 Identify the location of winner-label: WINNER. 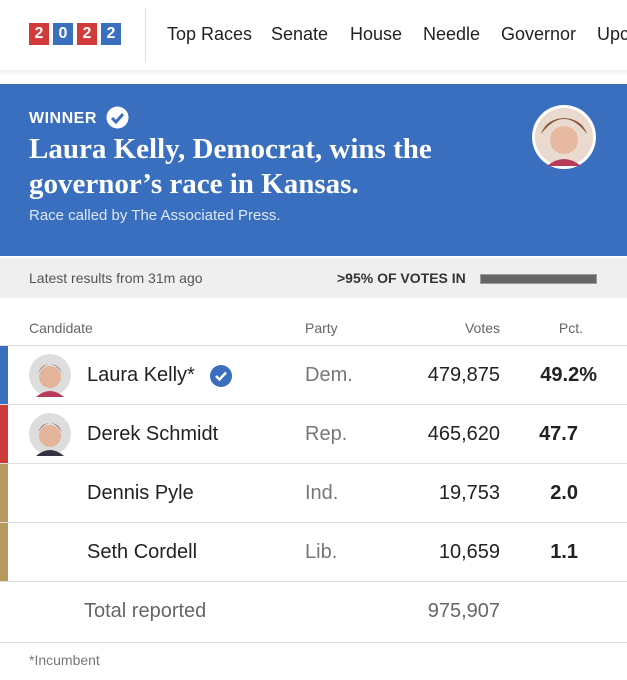
(63, 118).